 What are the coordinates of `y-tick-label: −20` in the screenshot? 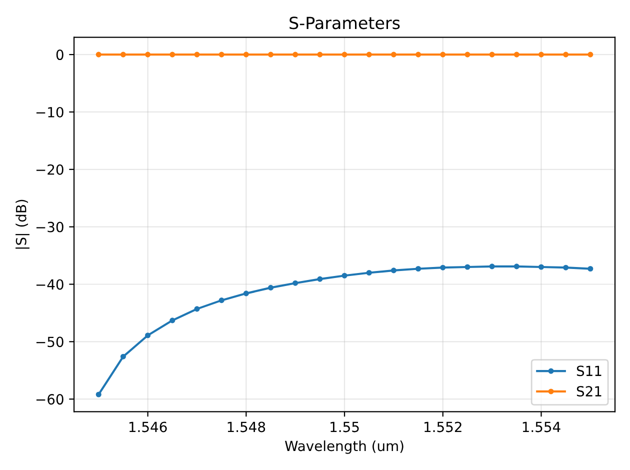 It's located at (50, 169).